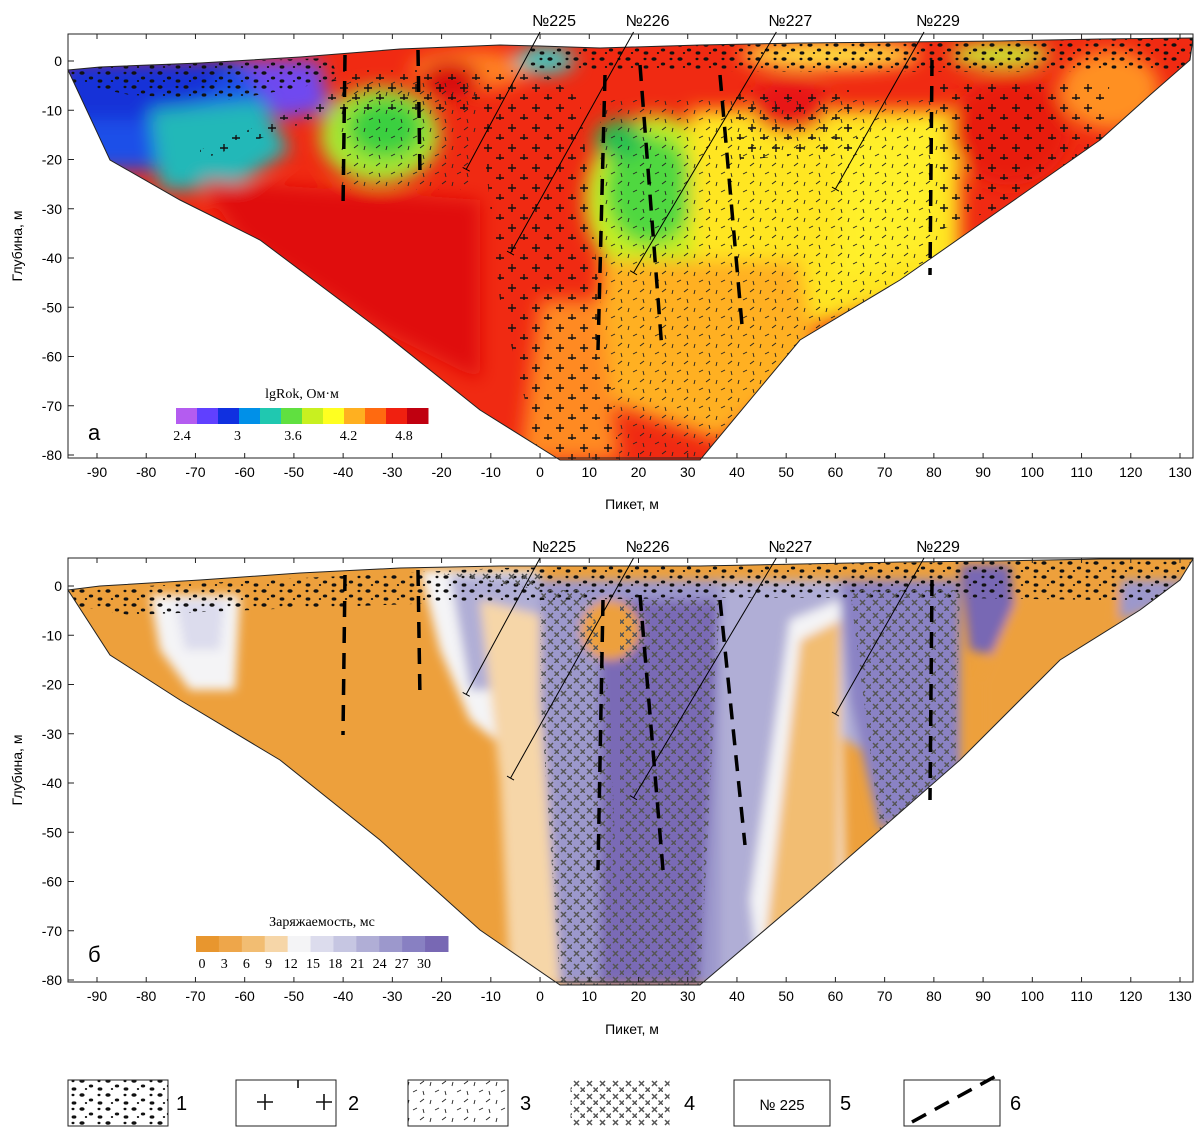 The width and height of the screenshot is (1201, 1133). Describe the element at coordinates (786, 472) in the screenshot. I see `x-tick-label-a: 50` at that location.